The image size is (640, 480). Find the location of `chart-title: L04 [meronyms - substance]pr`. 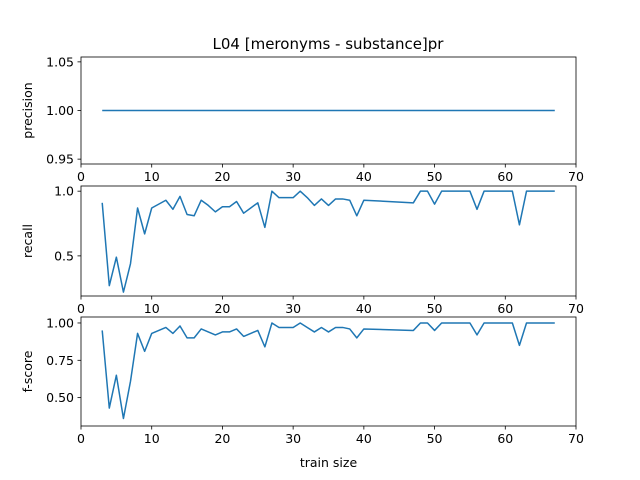

chart-title: L04 [meronyms - substance]pr is located at coordinates (329, 44).